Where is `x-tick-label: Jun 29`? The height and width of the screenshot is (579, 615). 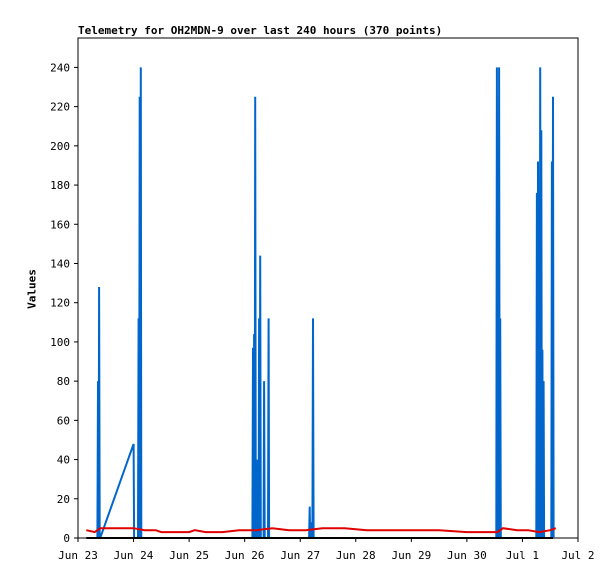 x-tick-label: Jun 29 is located at coordinates (411, 555).